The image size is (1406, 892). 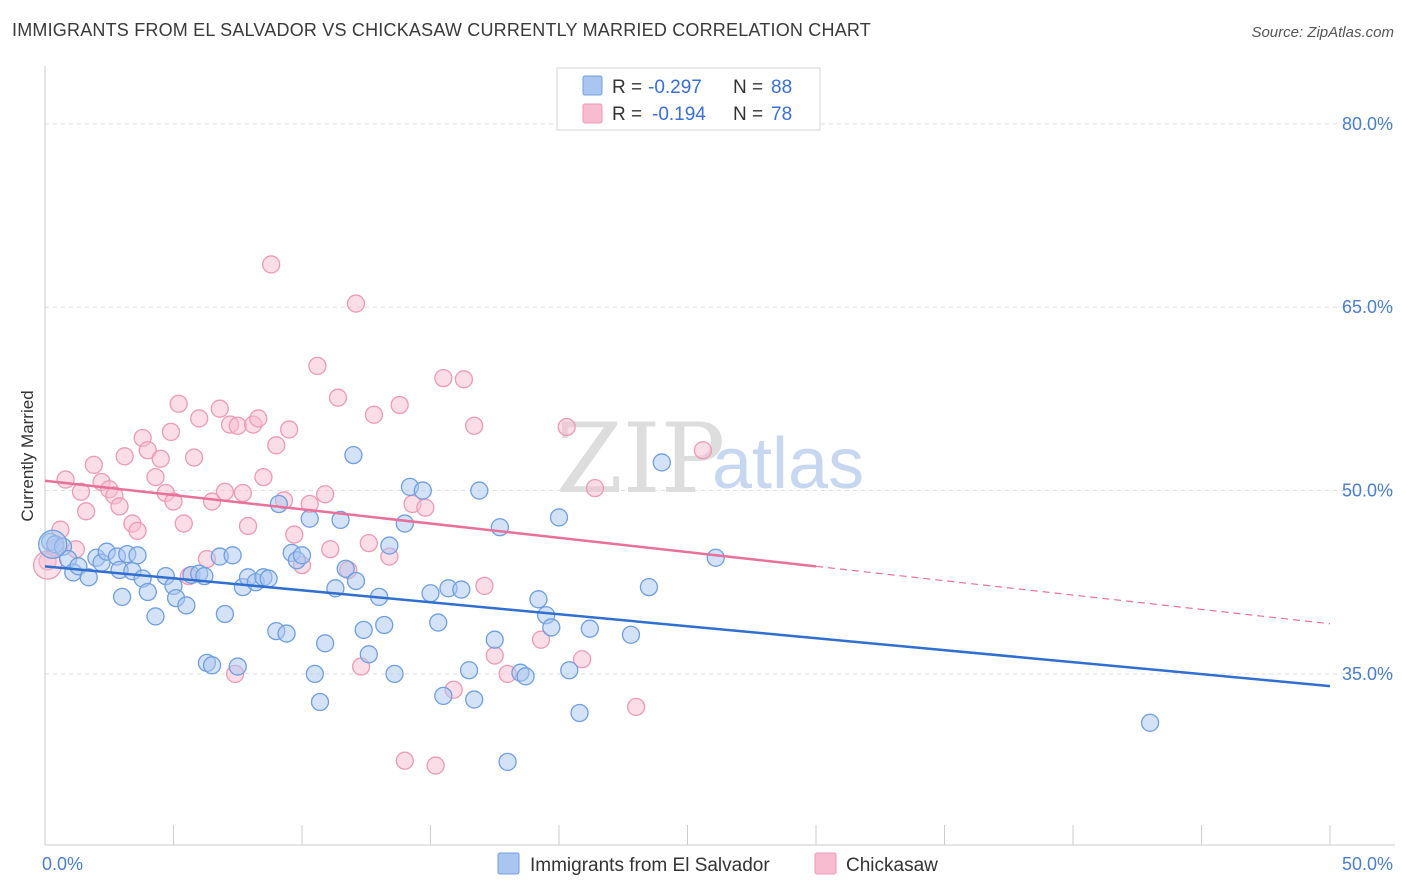 What do you see at coordinates (1367, 491) in the screenshot?
I see `y-tick-label: 50.0%` at bounding box center [1367, 491].